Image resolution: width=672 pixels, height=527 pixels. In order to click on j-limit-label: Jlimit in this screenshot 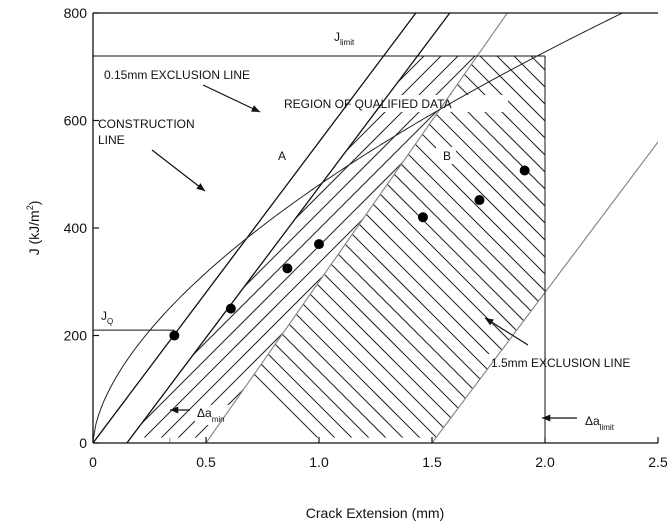, I will do `click(344, 38)`.